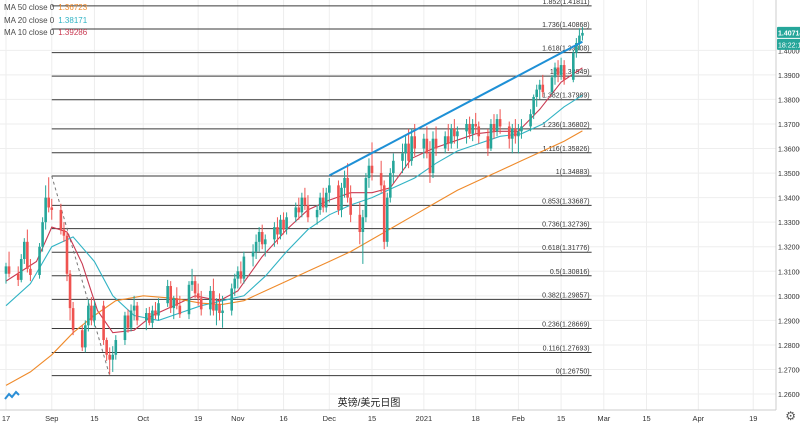 This screenshot has width=800, height=426. I want to click on fib-level-label: 0.382(1.29857), so click(565, 295).